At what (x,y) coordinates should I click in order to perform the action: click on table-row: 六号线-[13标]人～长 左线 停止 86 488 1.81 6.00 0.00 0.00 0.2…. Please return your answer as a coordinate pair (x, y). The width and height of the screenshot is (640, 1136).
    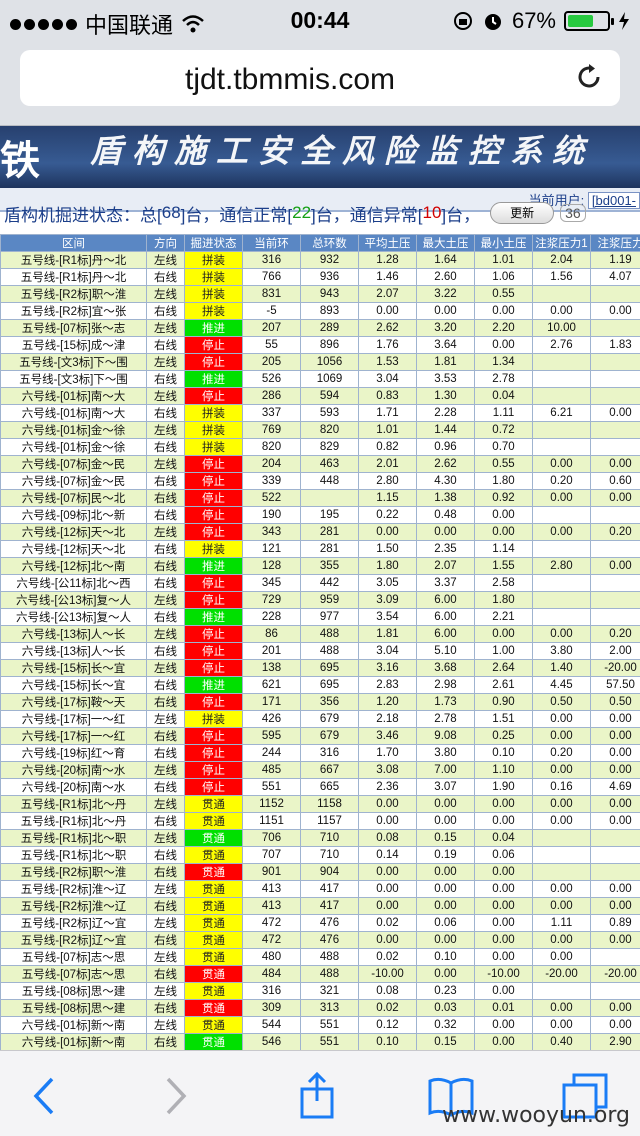
    Looking at the image, I should click on (320, 634).